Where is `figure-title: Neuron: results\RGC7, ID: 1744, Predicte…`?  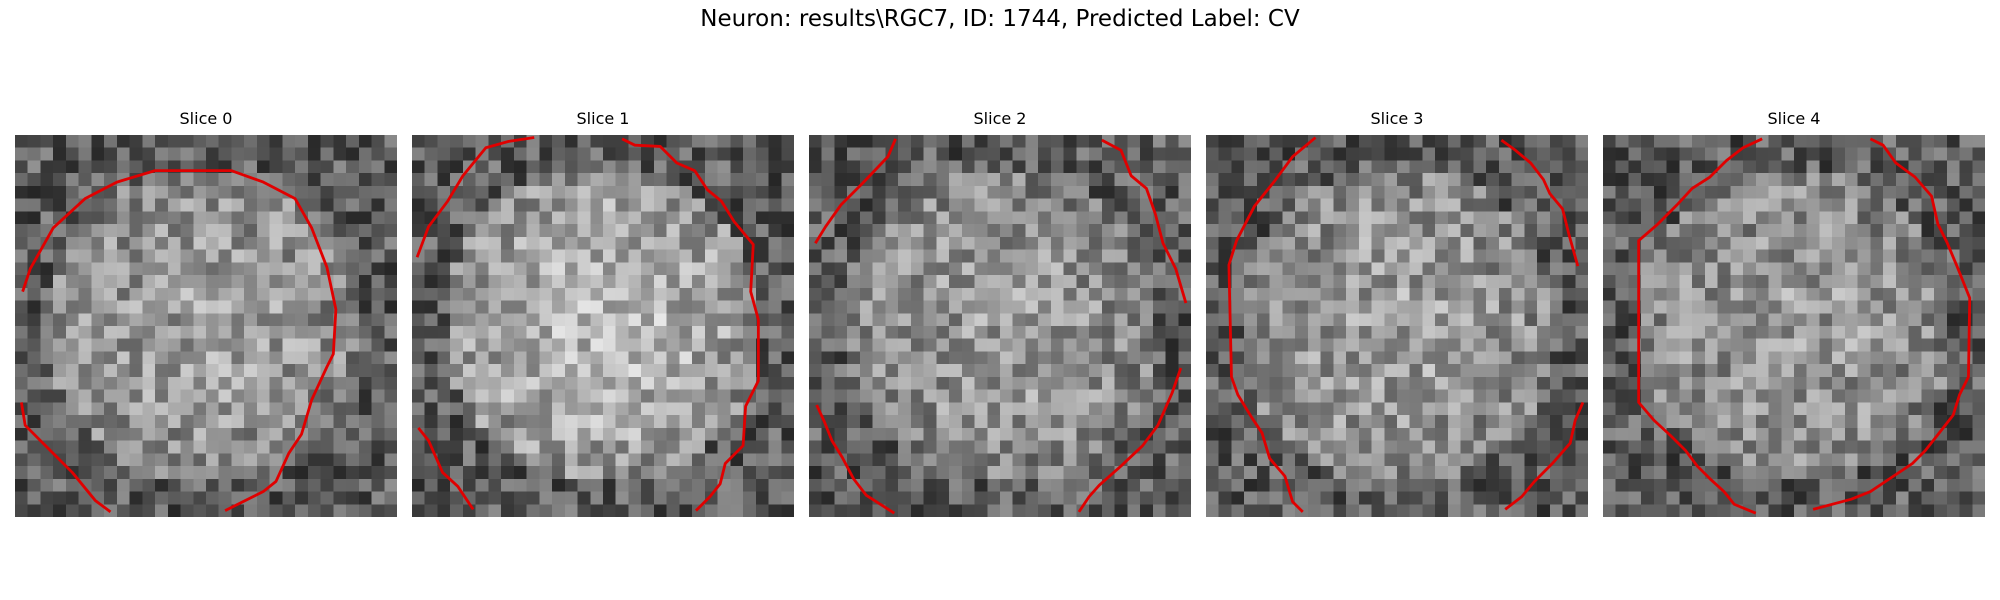 figure-title: Neuron: results\RGC7, ID: 1744, Predicte… is located at coordinates (1000, 19).